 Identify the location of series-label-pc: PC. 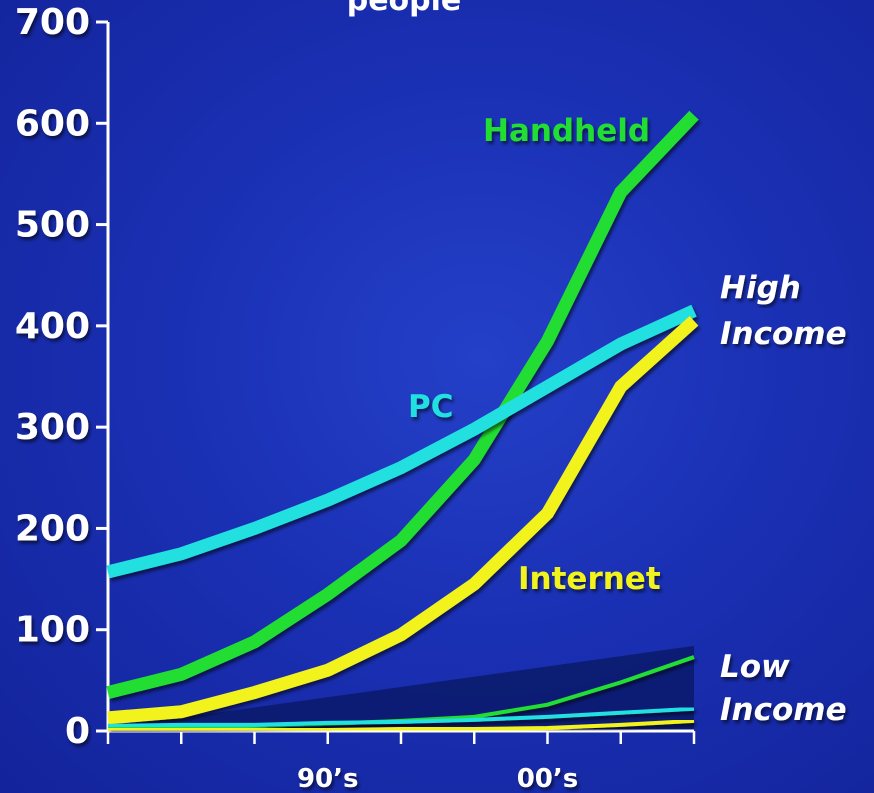
(430, 407).